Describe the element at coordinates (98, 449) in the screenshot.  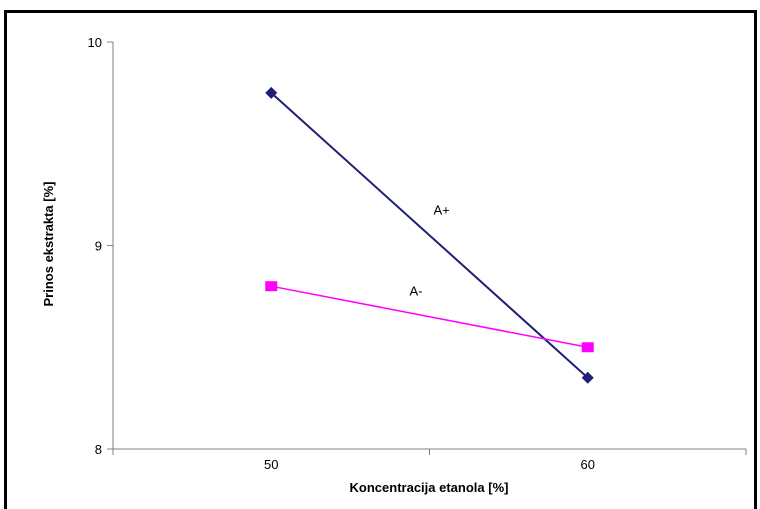
I see `y-tick-label: 8` at that location.